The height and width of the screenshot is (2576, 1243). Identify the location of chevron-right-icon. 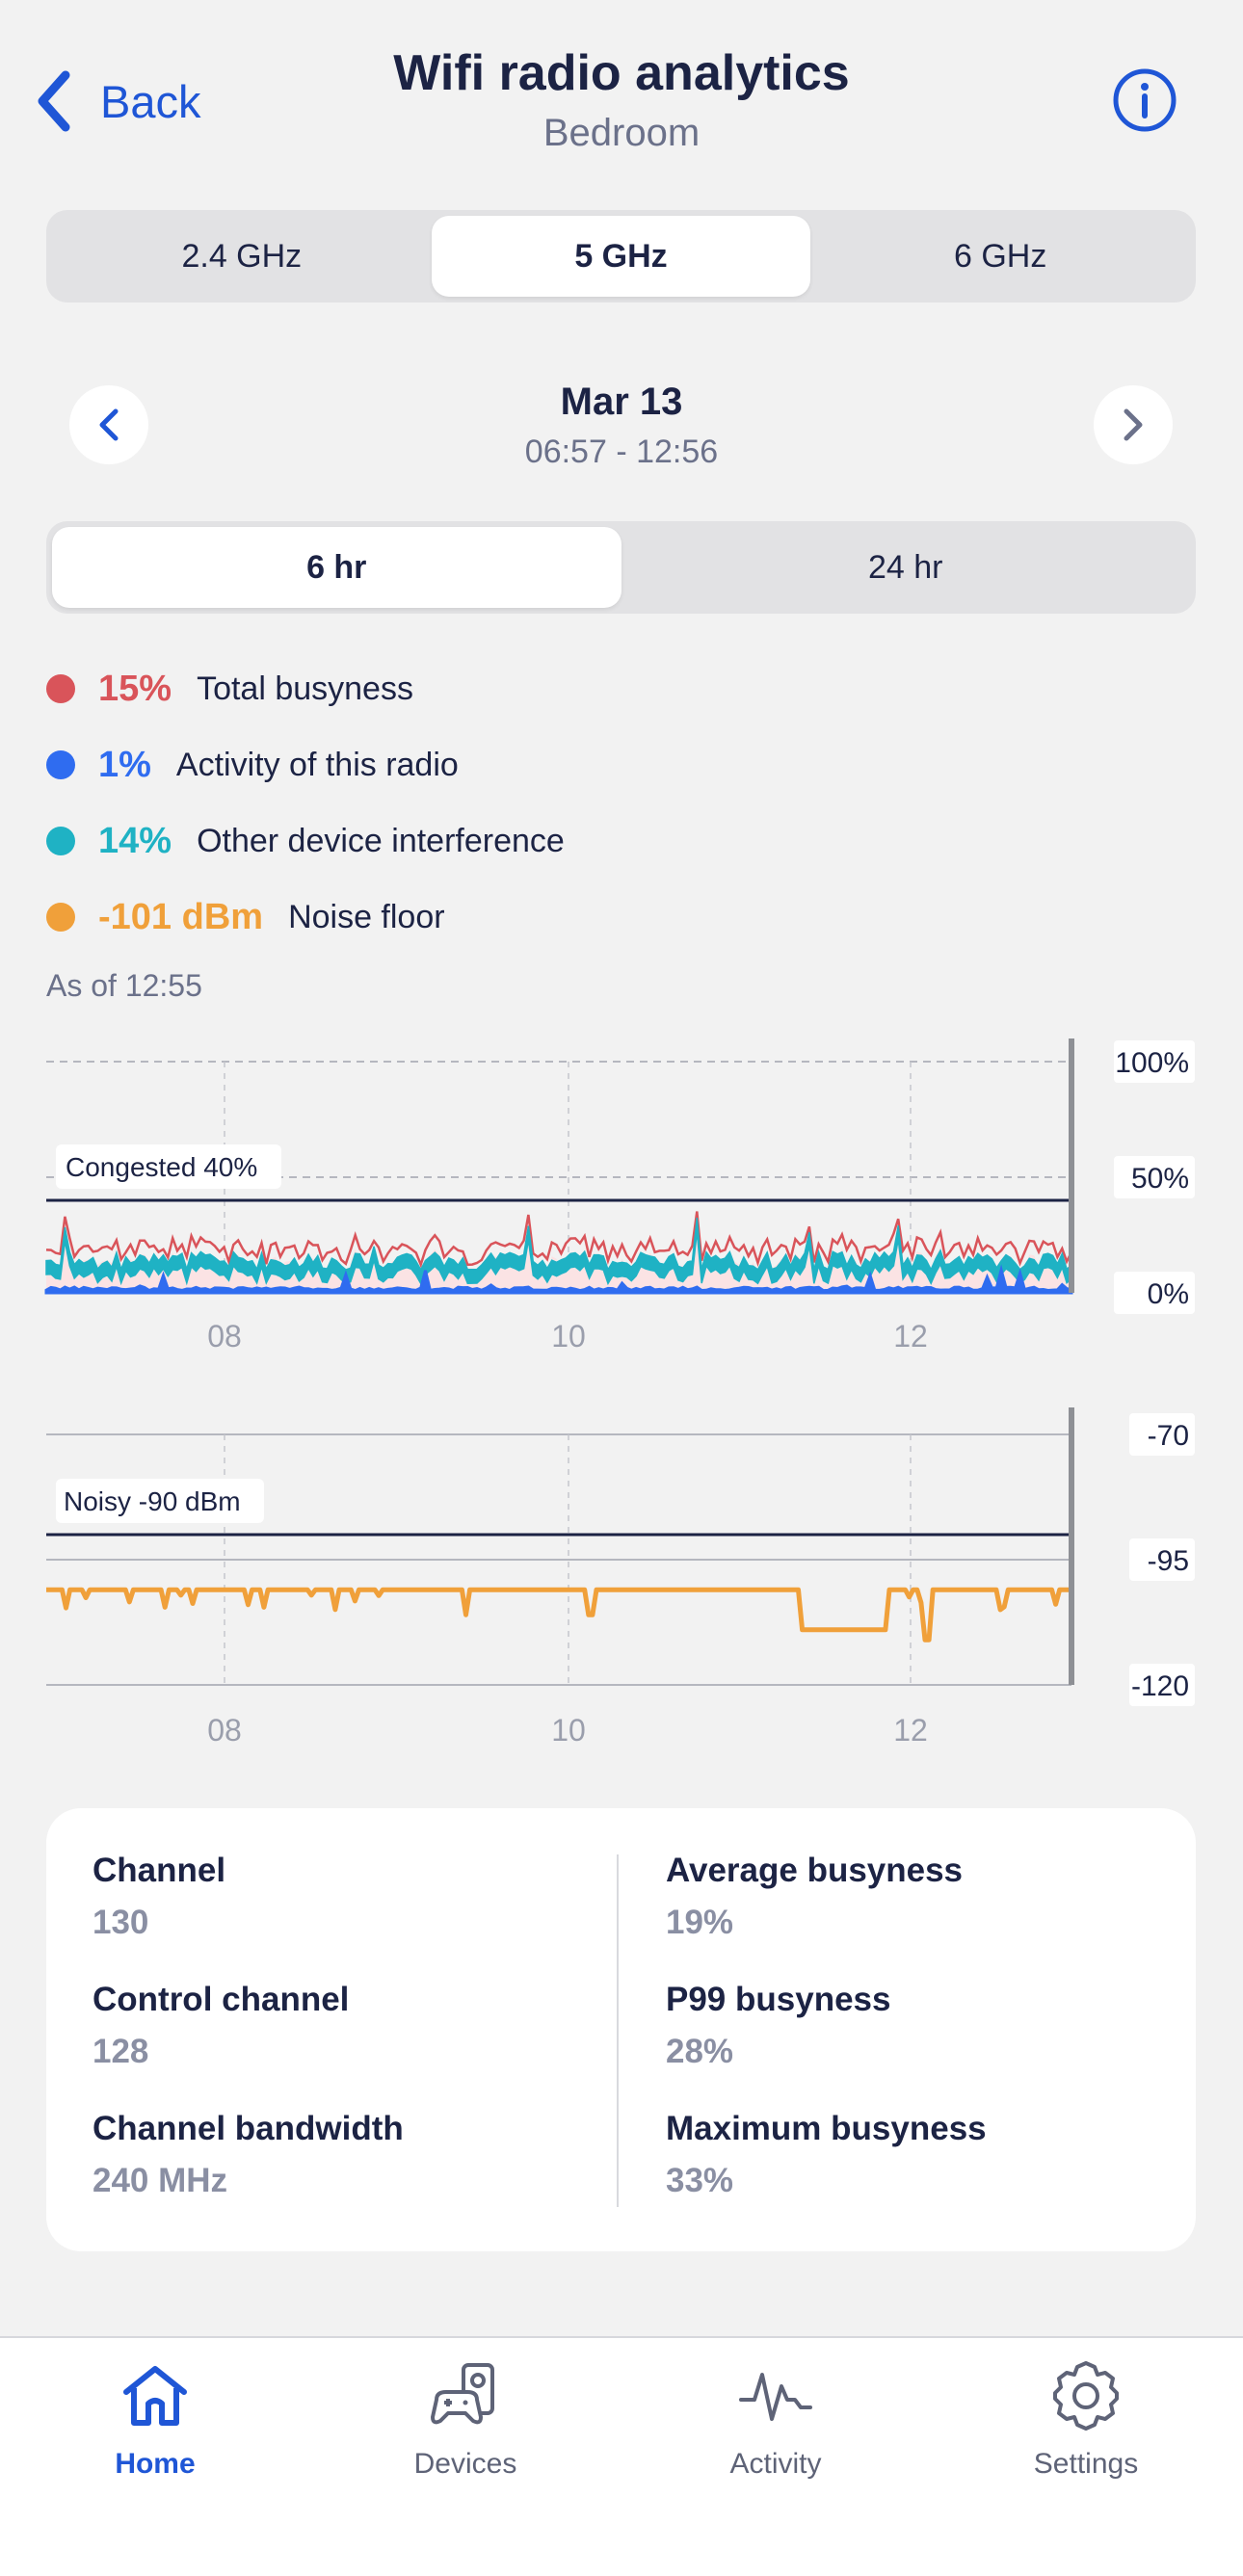
(1134, 425).